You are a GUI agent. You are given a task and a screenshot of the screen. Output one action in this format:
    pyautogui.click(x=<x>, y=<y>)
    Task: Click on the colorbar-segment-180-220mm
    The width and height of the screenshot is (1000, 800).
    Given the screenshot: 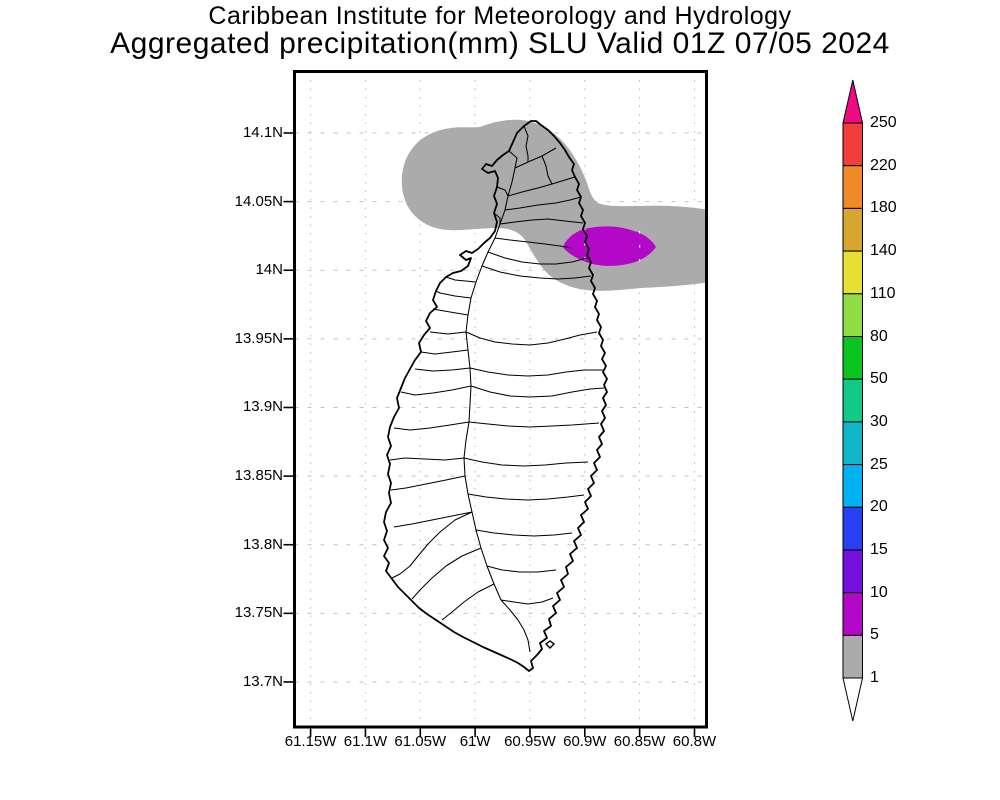 What is the action you would take?
    pyautogui.click(x=852, y=187)
    